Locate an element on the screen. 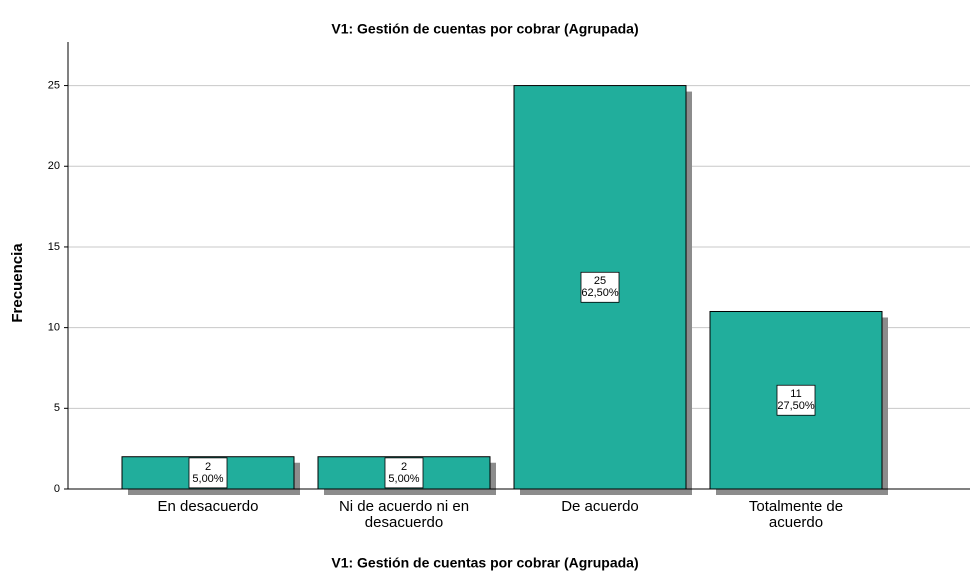 The width and height of the screenshot is (970, 574). x-tick-label: En desacuerdo is located at coordinates (208, 506).